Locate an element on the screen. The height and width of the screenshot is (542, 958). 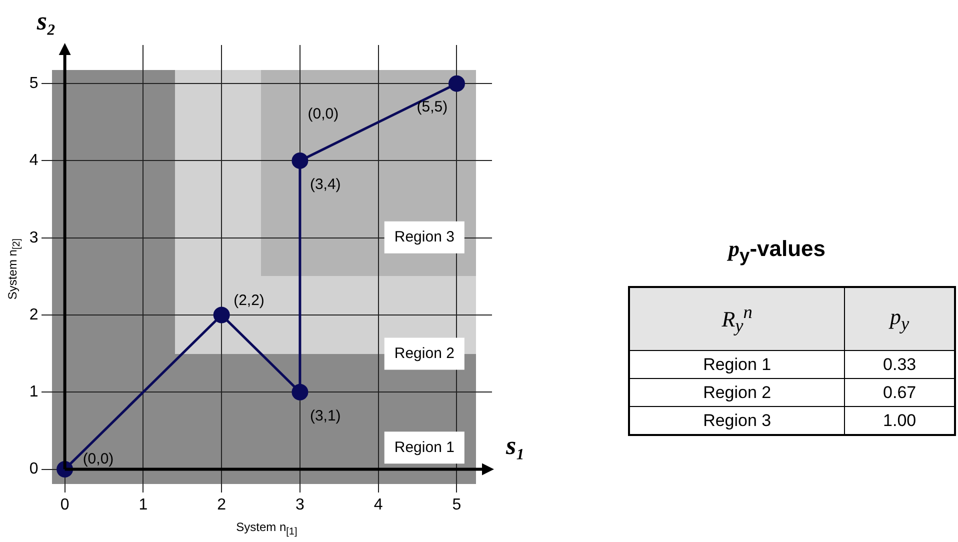
x-axis-title: System n$_{[1]}$ is located at coordinates (267, 529).